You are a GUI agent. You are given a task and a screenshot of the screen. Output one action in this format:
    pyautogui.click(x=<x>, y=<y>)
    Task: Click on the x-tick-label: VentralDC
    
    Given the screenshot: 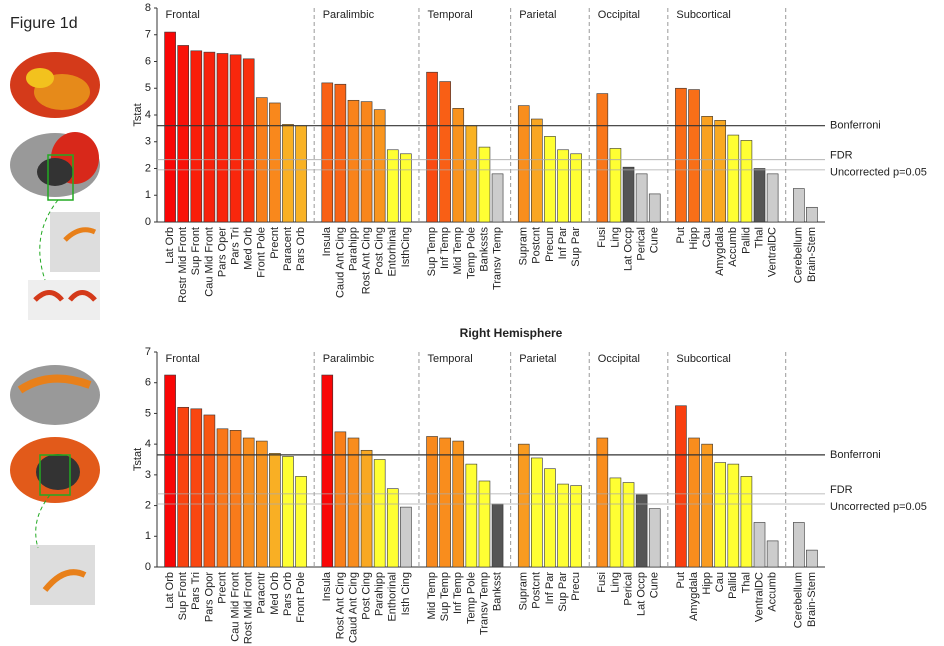 What is the action you would take?
    pyautogui.click(x=759, y=597)
    